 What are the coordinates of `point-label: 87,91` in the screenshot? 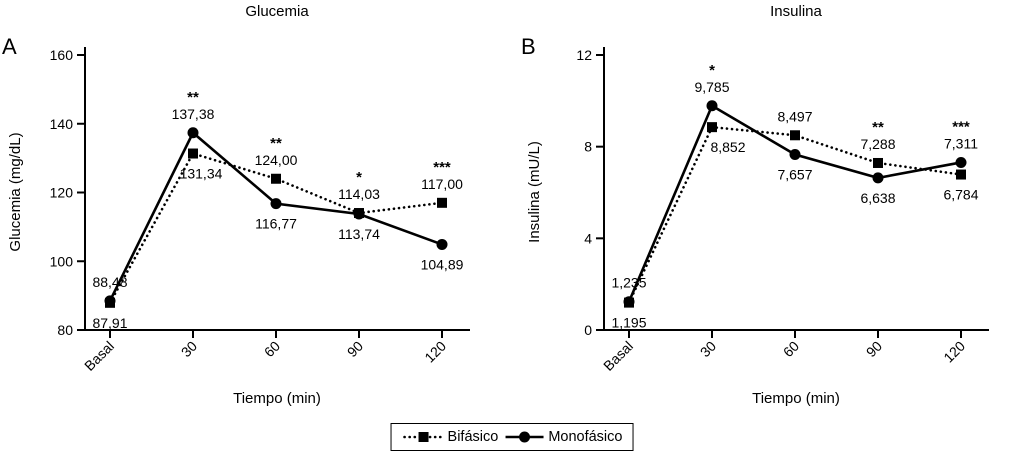 It's located at (109, 323).